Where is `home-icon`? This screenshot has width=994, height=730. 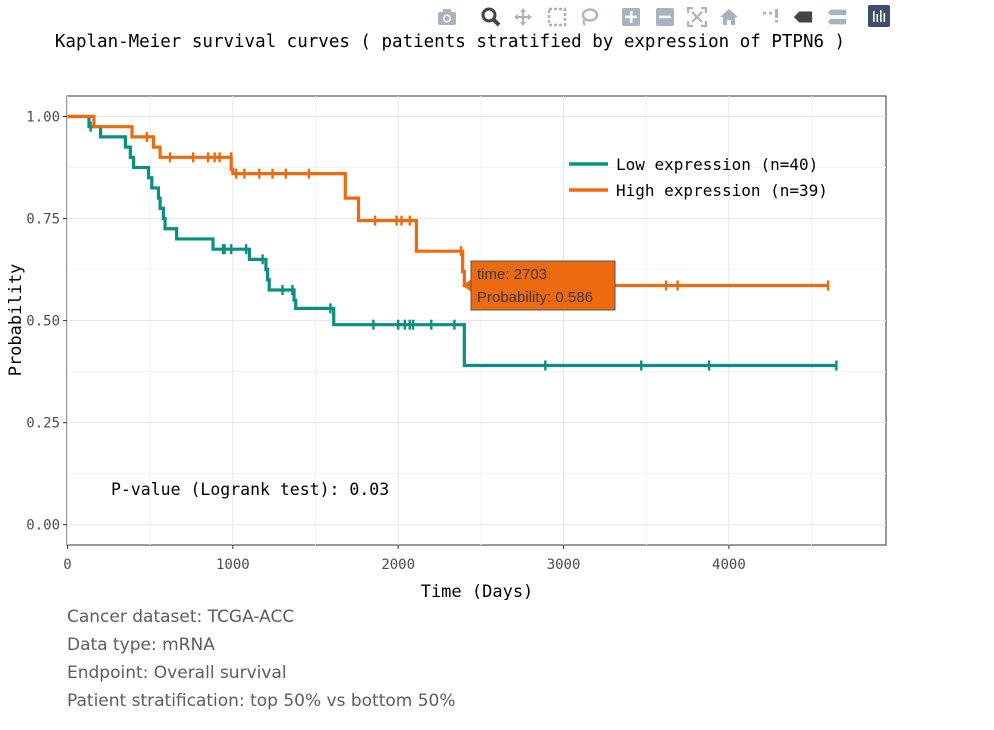 home-icon is located at coordinates (729, 17).